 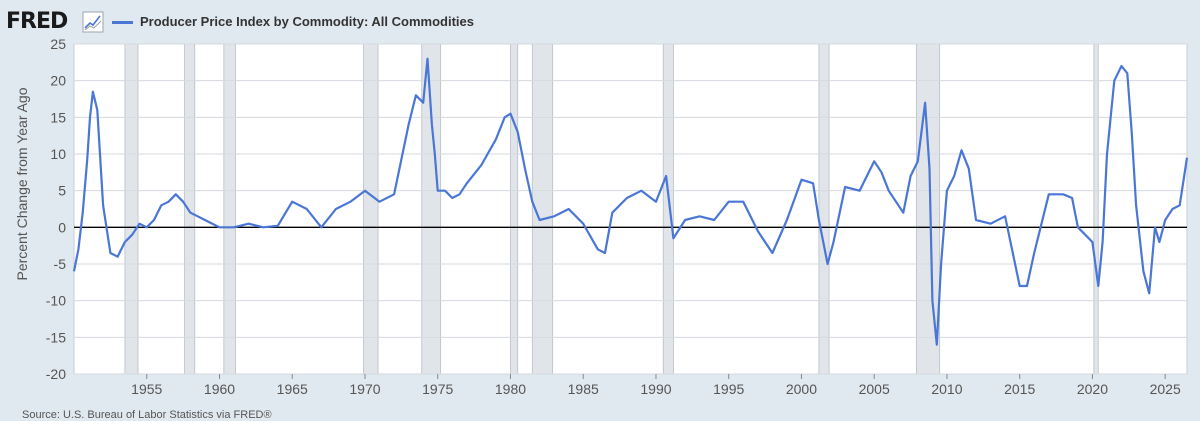 What do you see at coordinates (58, 81) in the screenshot?
I see `y-tick-label: 20` at bounding box center [58, 81].